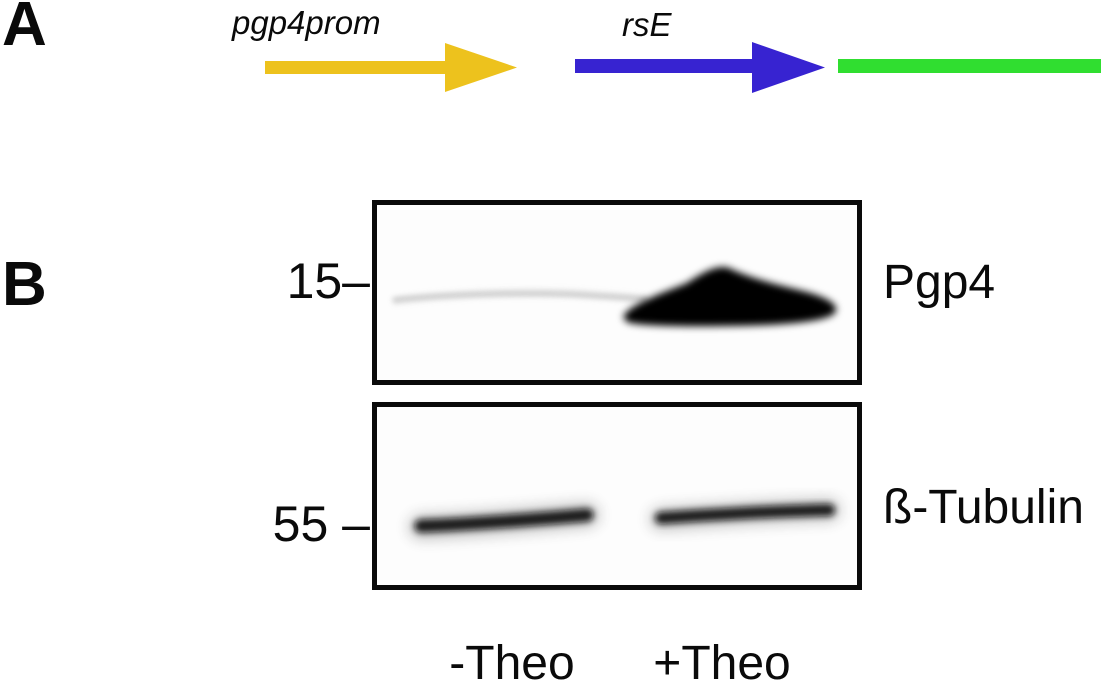 This screenshot has width=1101, height=688. Describe the element at coordinates (939, 282) in the screenshot. I see `blot-target-pgp4-label: Pgp4` at that location.